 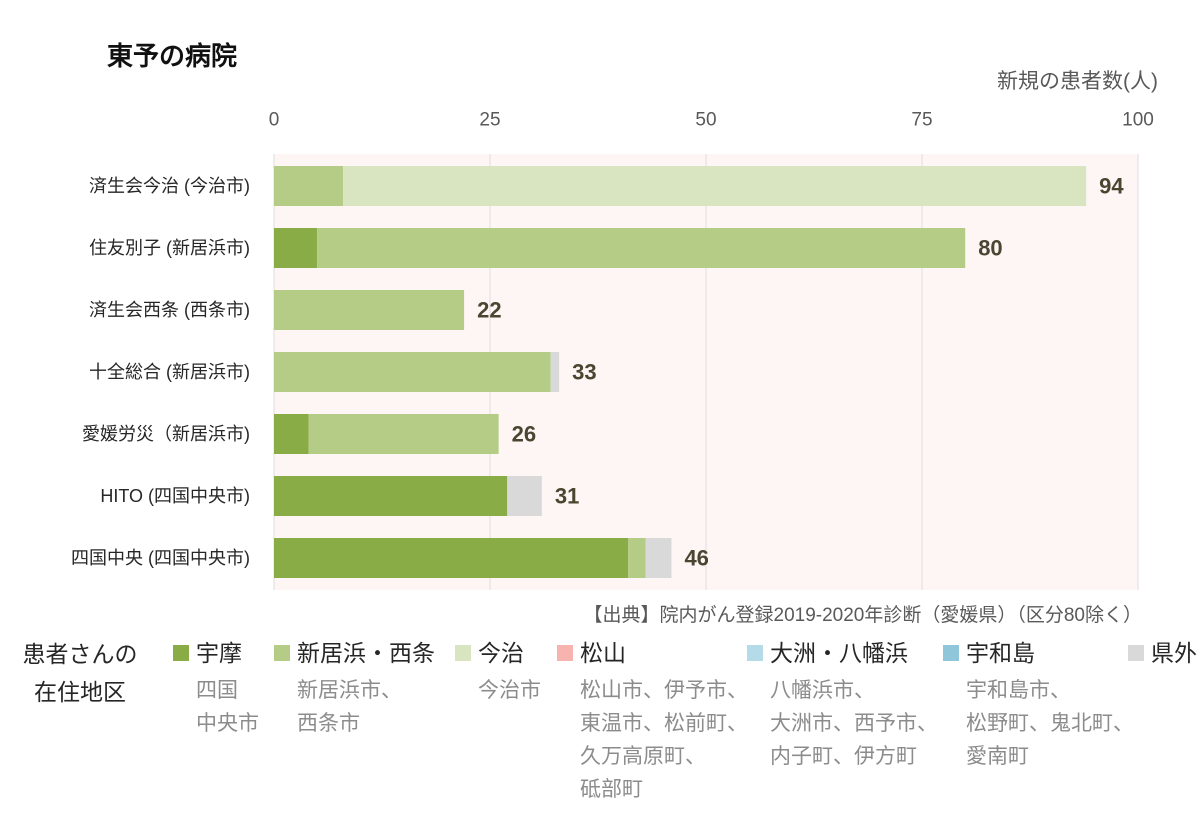 What do you see at coordinates (997, 756) in the screenshot?
I see `legend-area-line: 愛南町` at bounding box center [997, 756].